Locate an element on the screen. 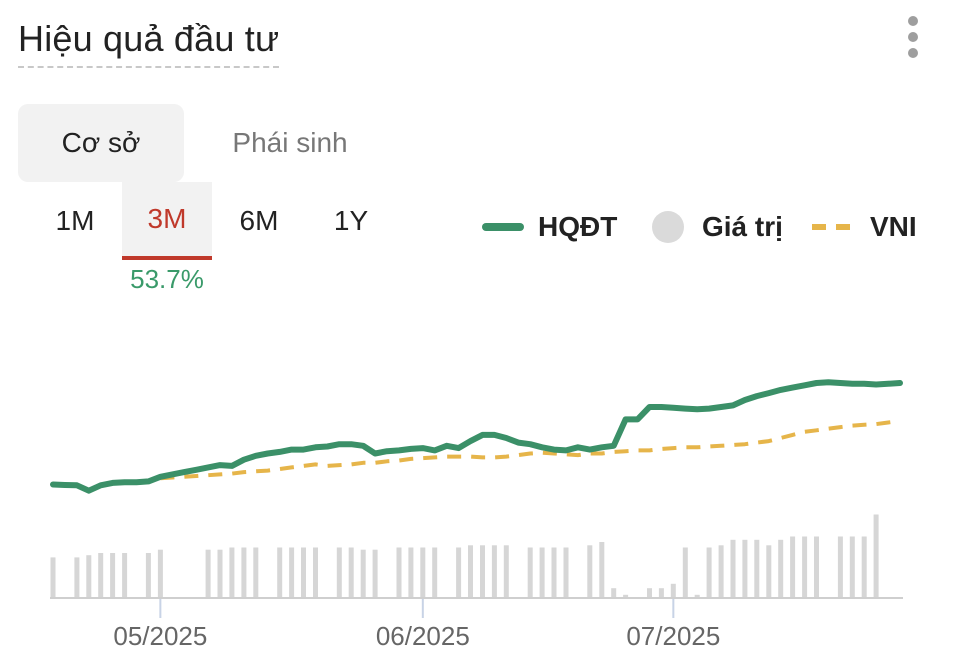 This screenshot has height=664, width=953. period-return: 53.7% is located at coordinates (167, 279).